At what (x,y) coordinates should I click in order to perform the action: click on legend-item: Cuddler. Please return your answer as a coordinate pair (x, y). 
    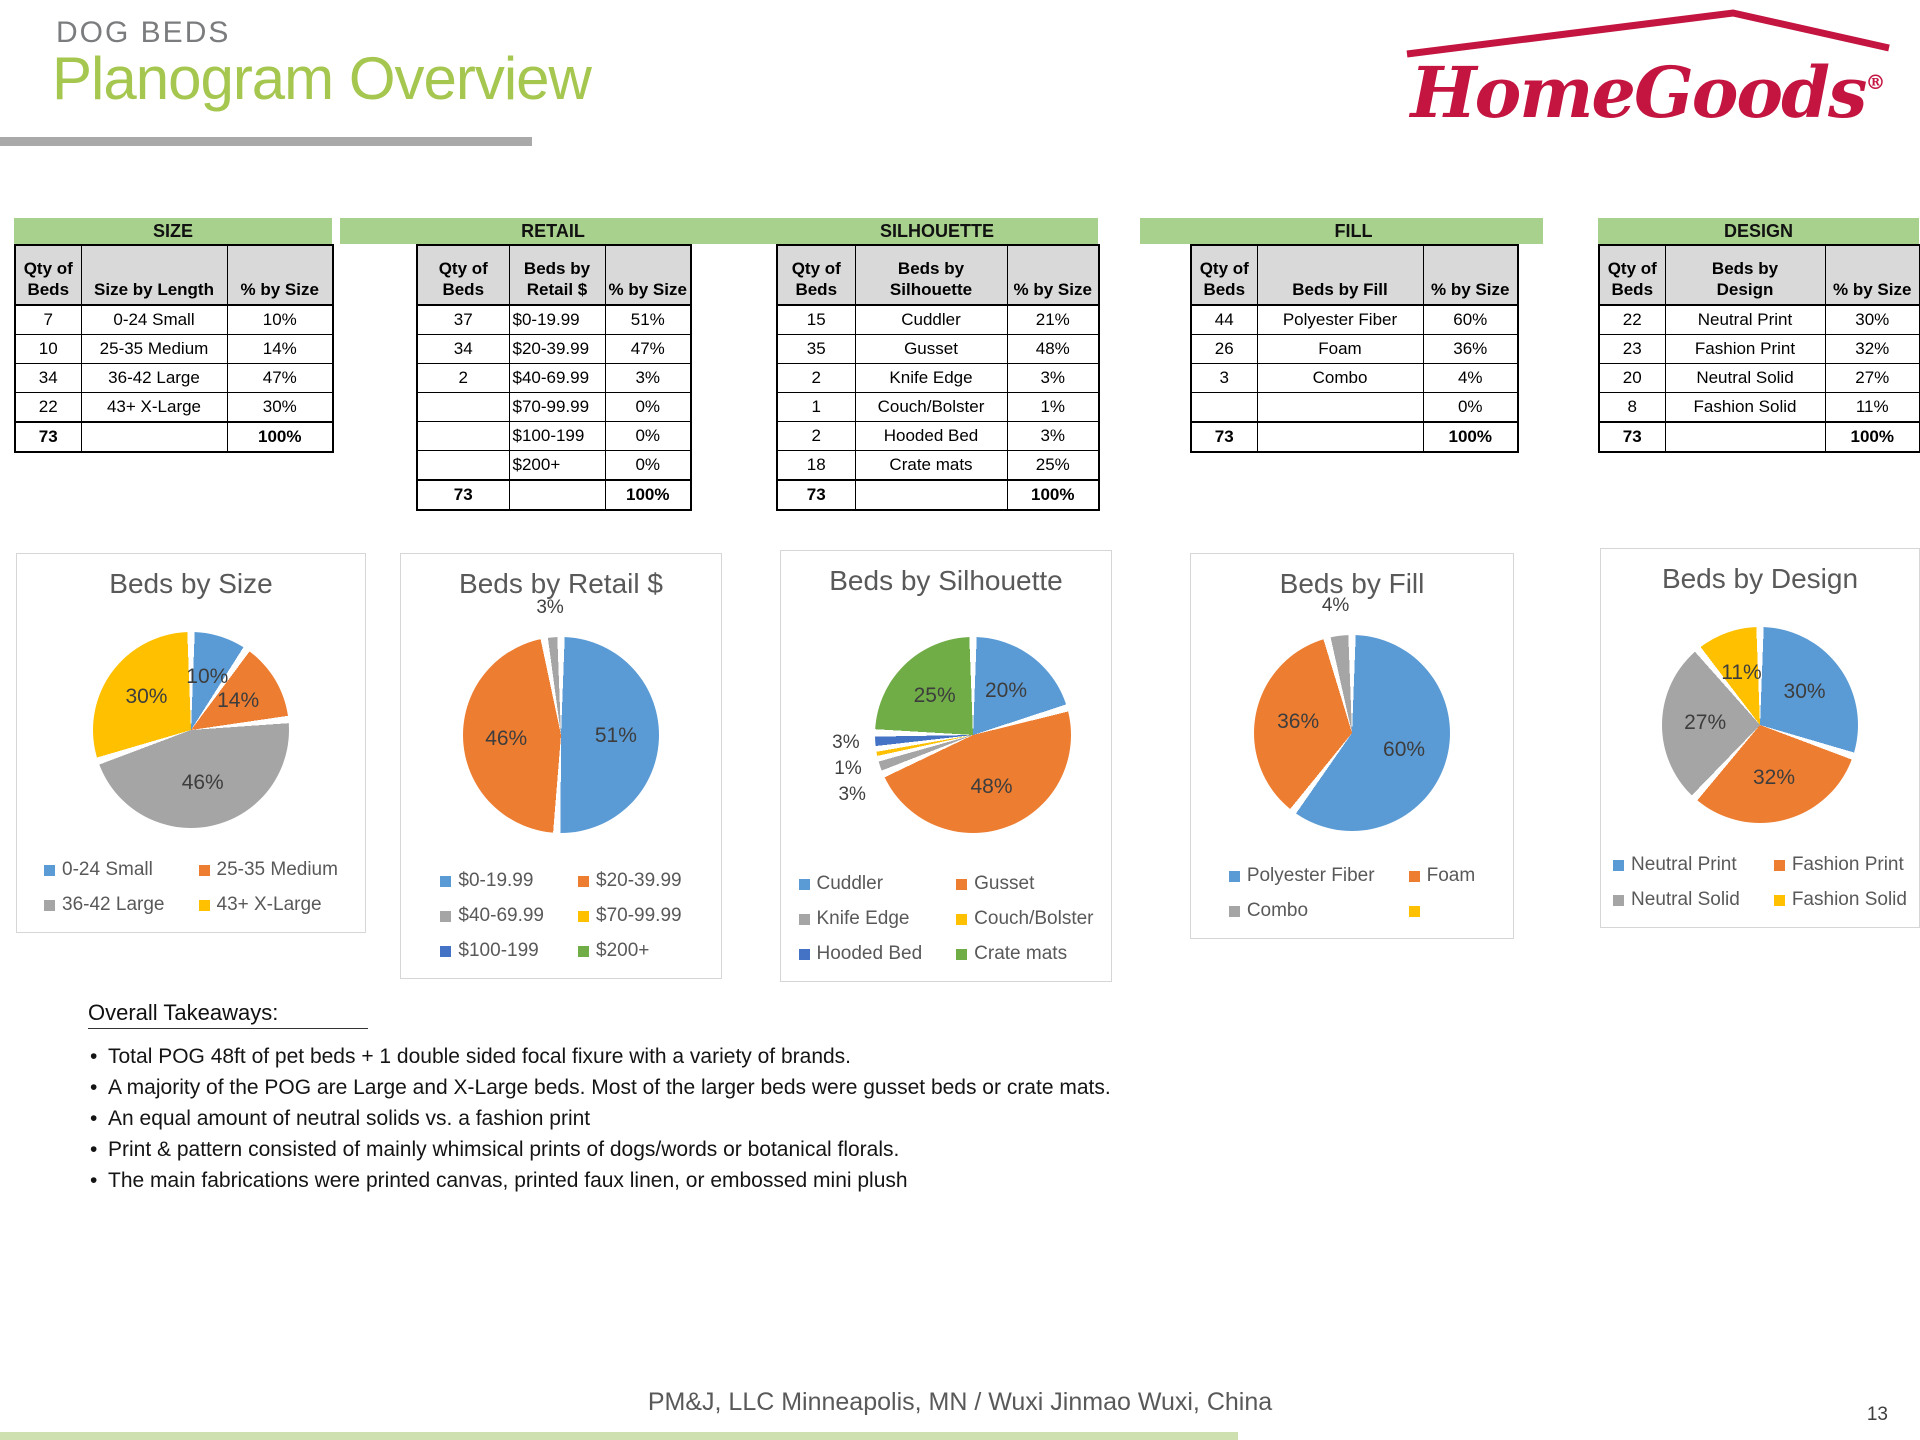
    Looking at the image, I should click on (860, 884).